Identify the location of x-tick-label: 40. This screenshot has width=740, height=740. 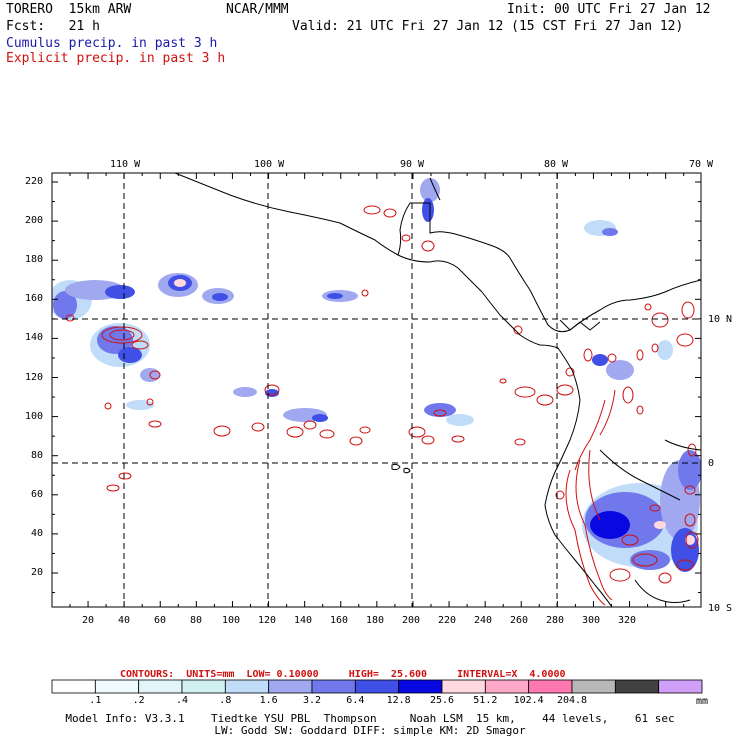
(124, 620).